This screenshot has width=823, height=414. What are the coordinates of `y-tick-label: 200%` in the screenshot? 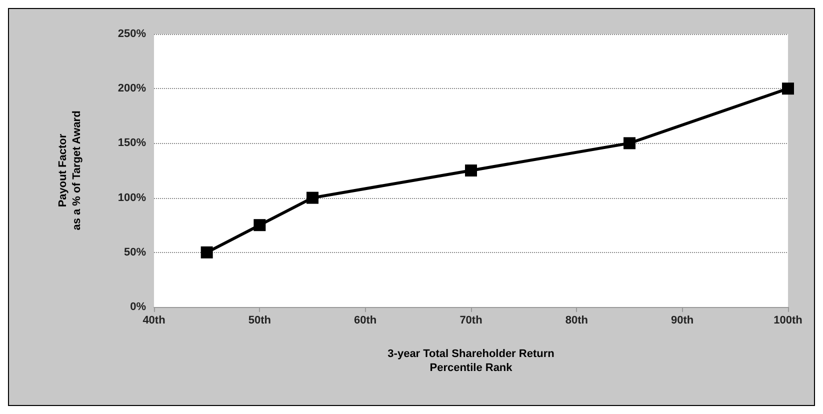 It's located at (132, 88).